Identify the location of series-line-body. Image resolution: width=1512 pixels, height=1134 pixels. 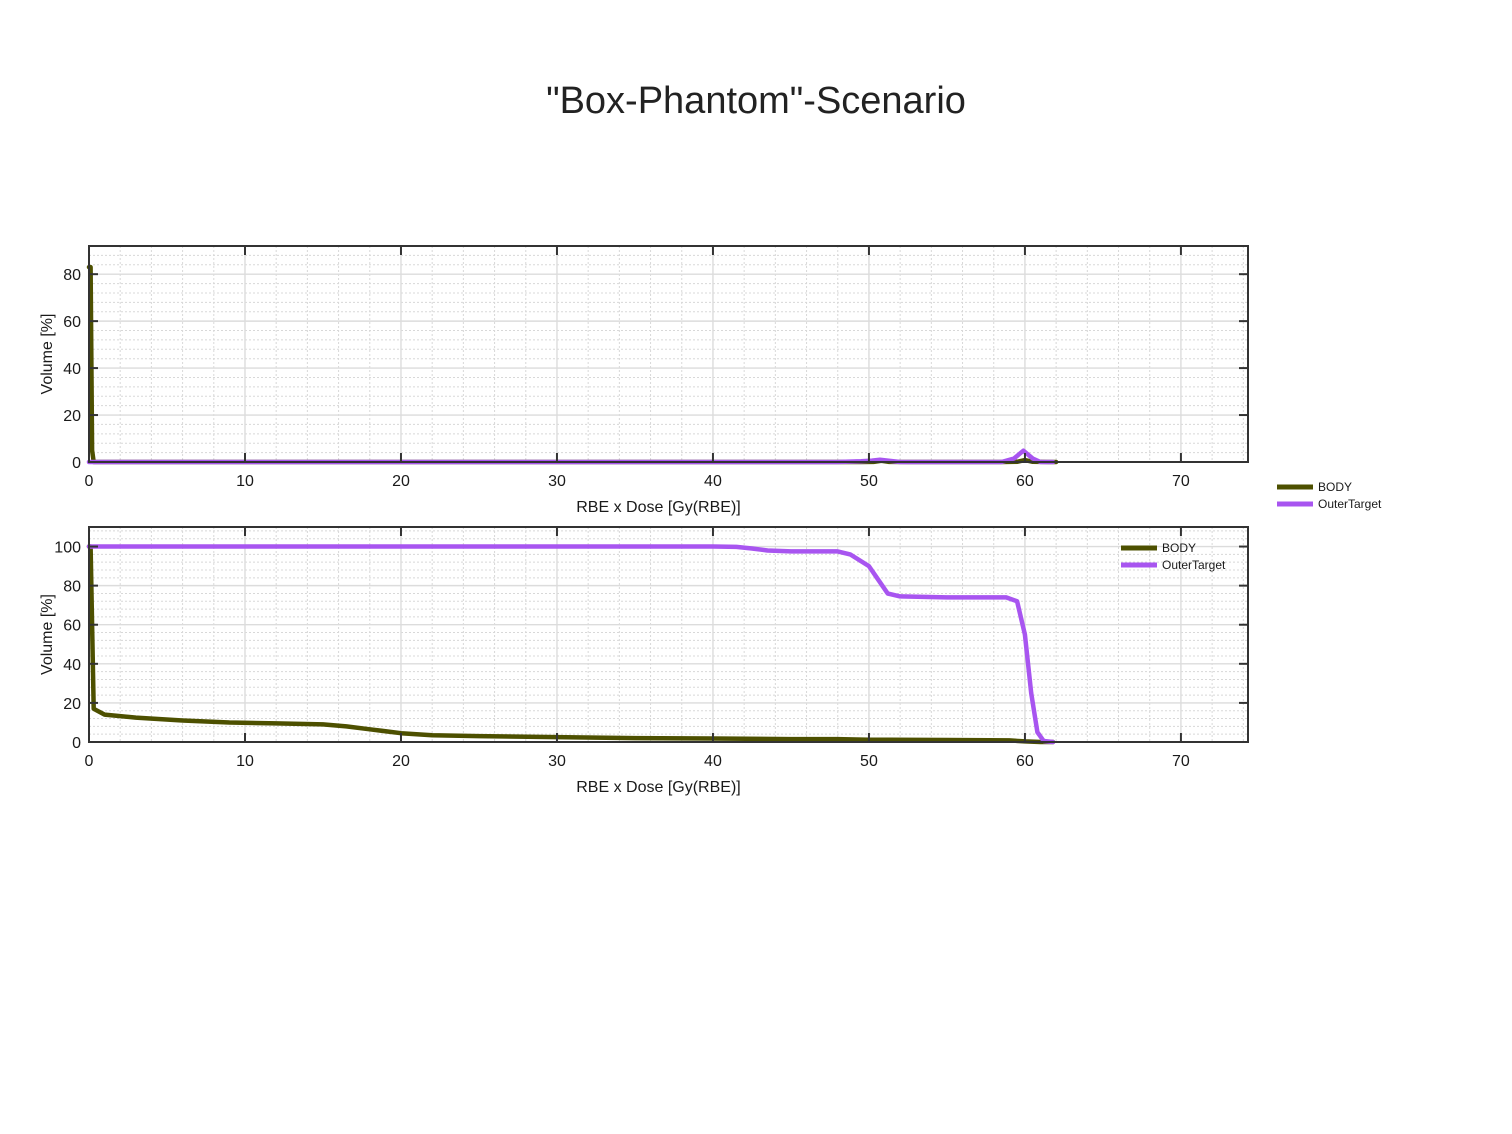
(571, 644).